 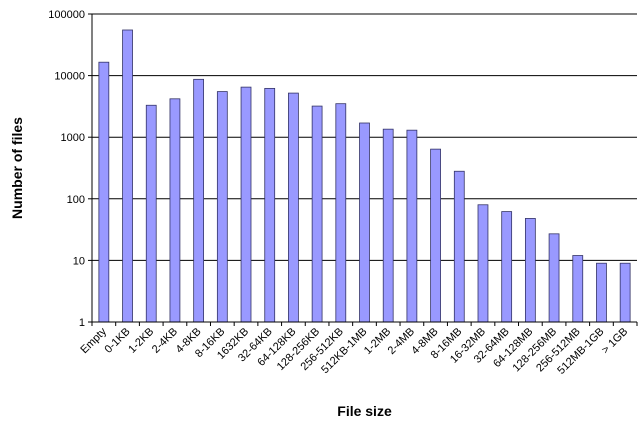 What do you see at coordinates (364, 411) in the screenshot?
I see `x-axis-title: File size` at bounding box center [364, 411].